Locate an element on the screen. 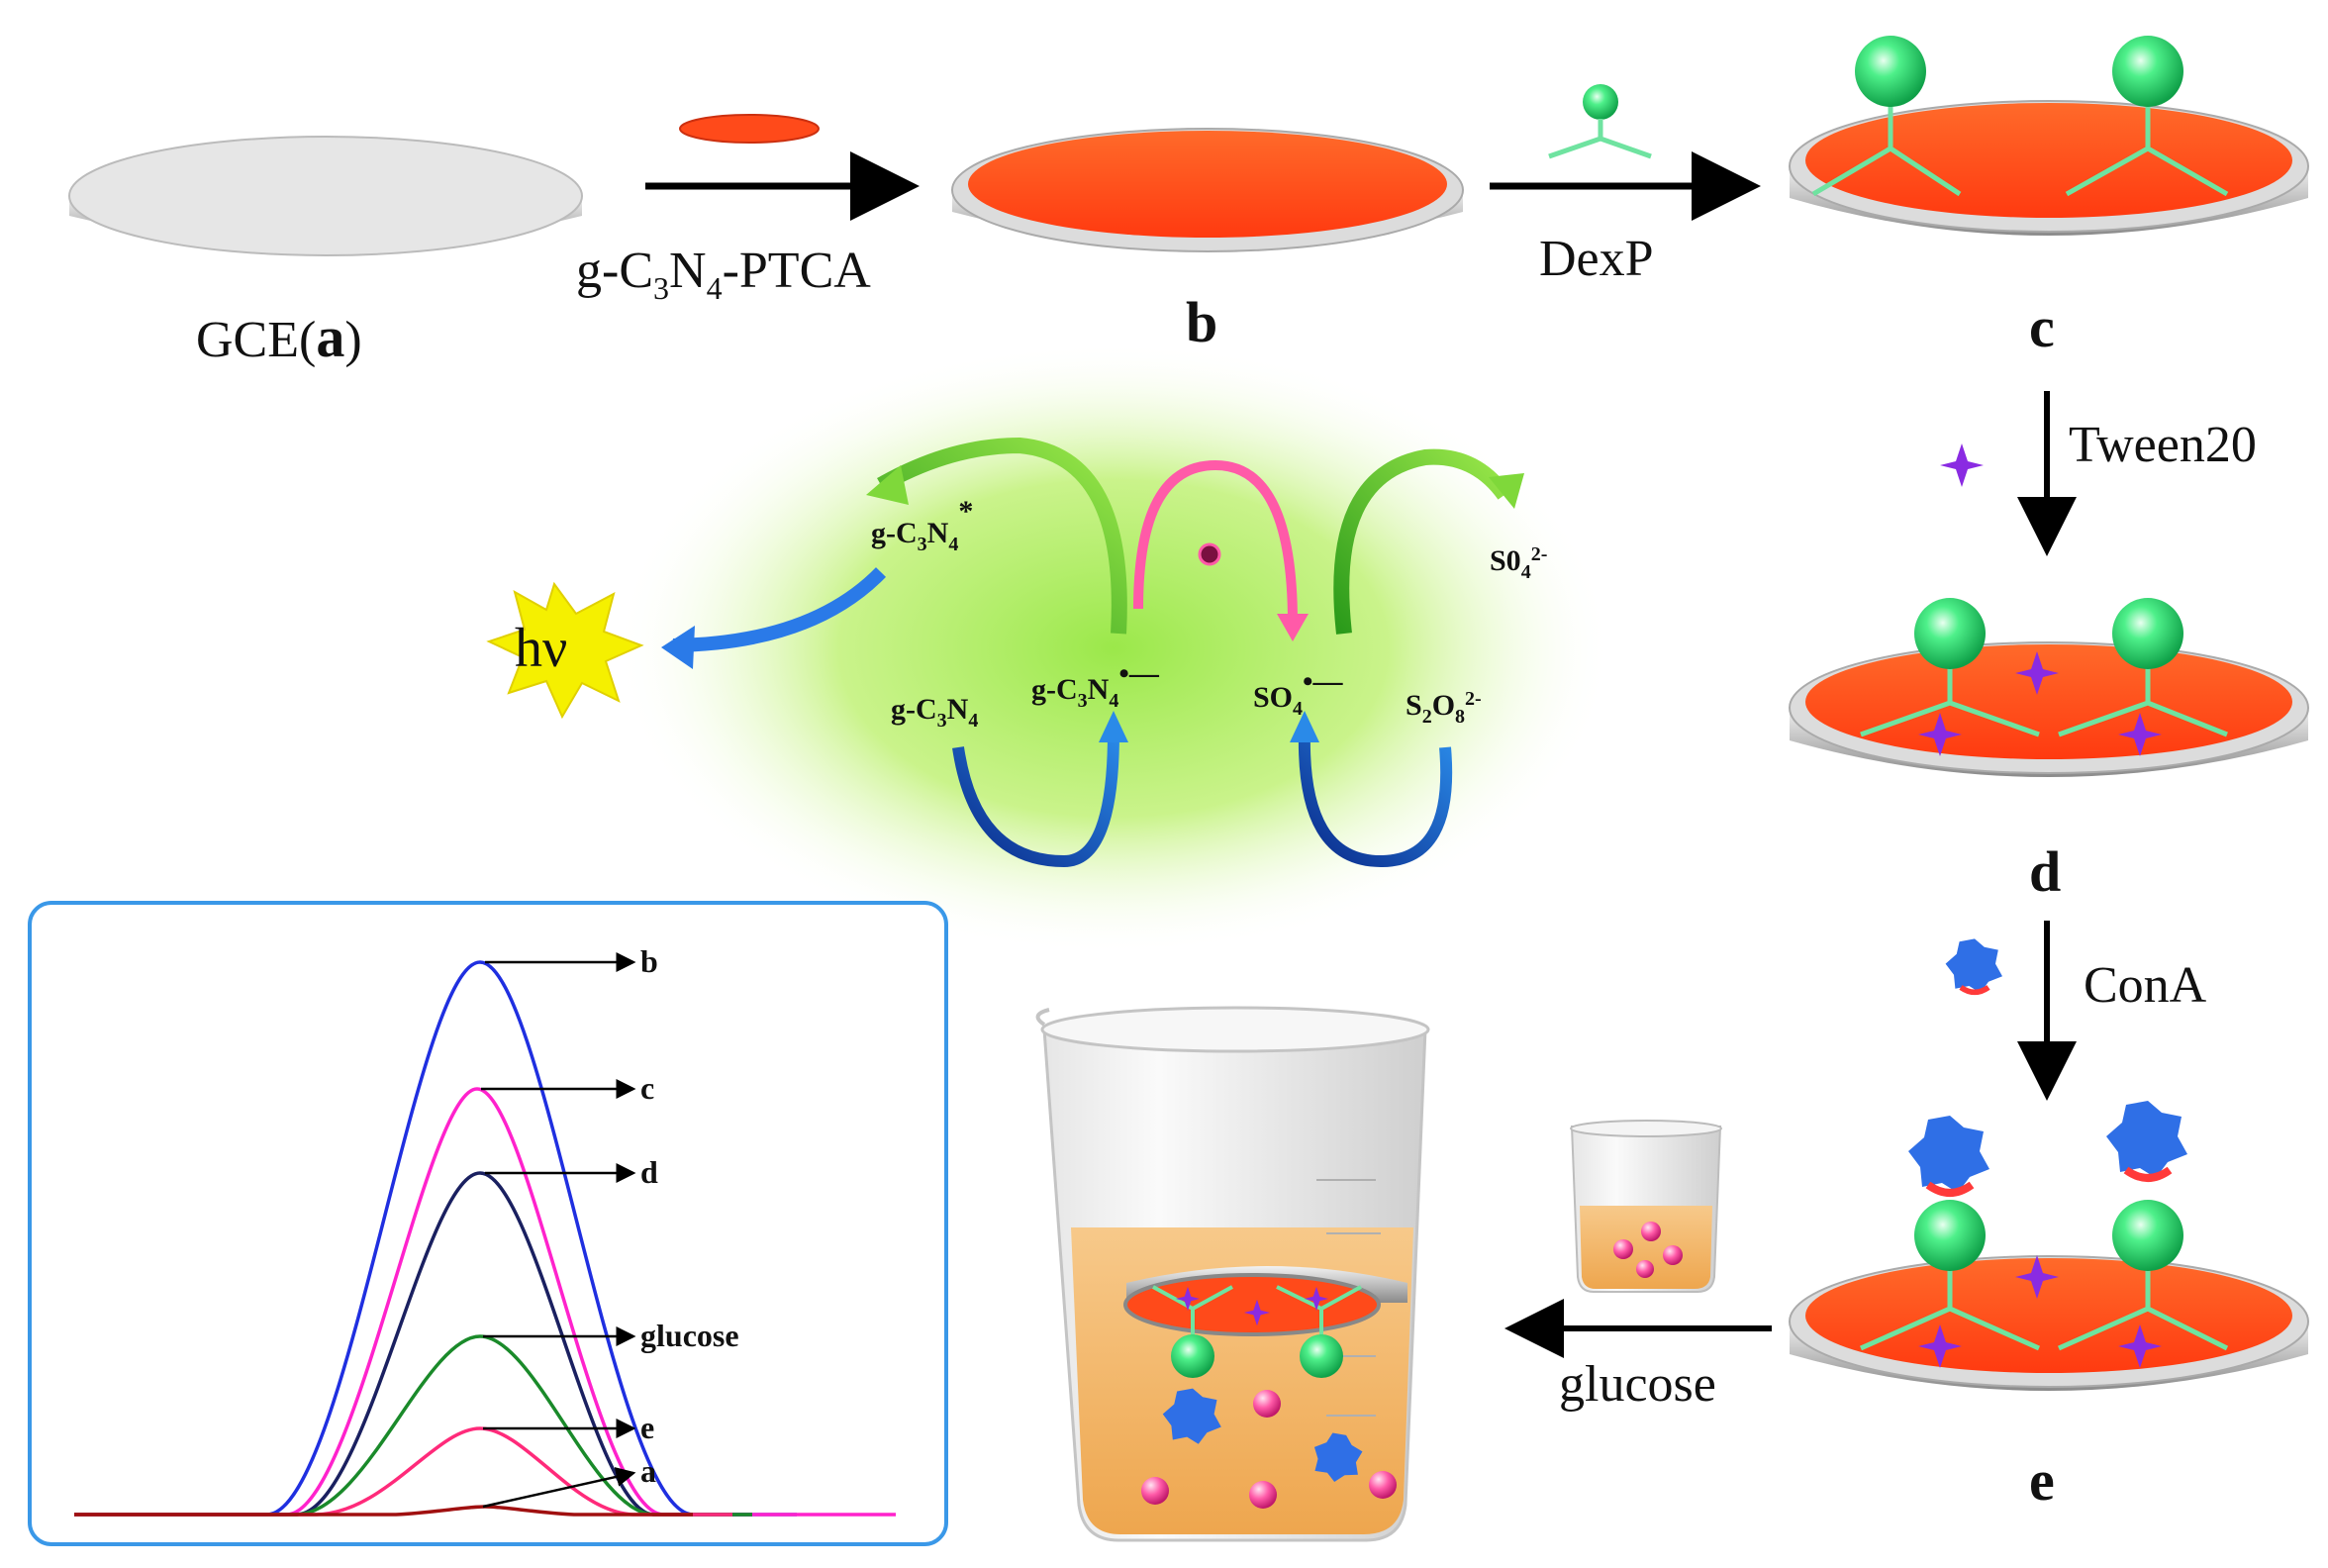 The width and height of the screenshot is (2328, 1568). curve-b is located at coordinates (435, 1238).